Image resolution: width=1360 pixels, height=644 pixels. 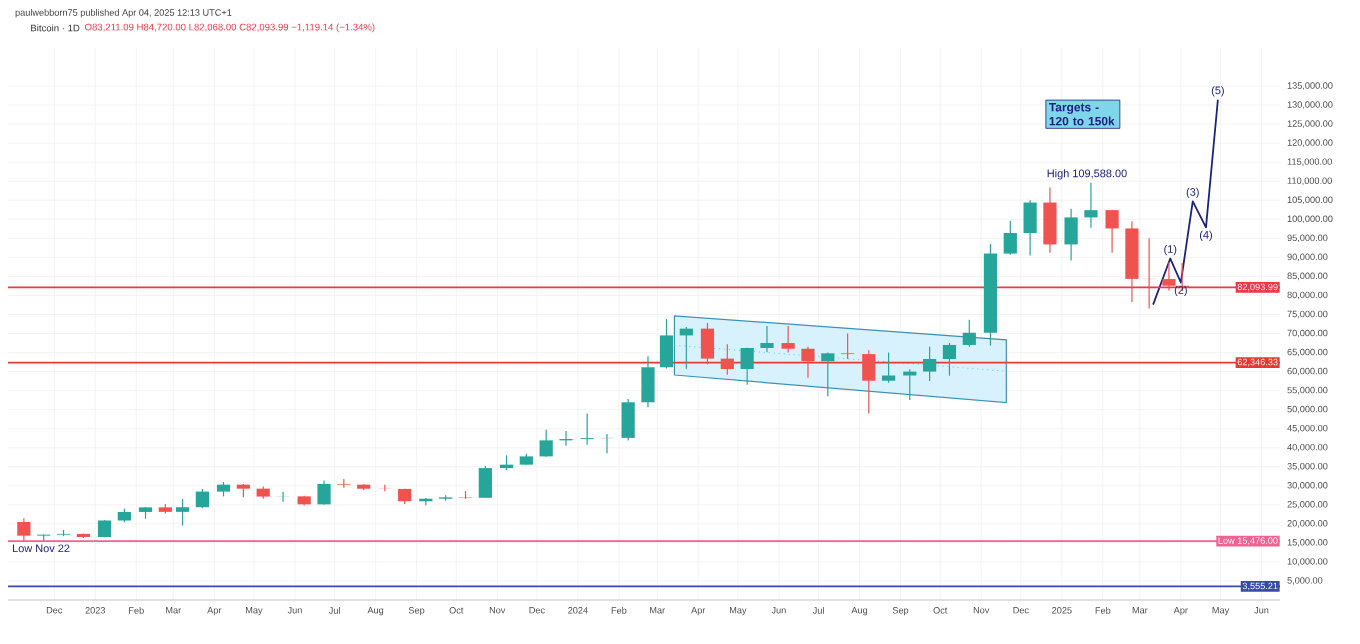 I want to click on line-series, so click(x=1185, y=202).